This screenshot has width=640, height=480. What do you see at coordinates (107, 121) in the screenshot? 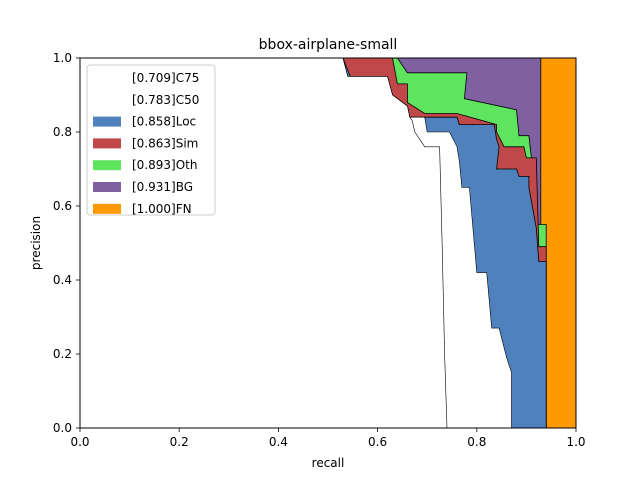
I see `legend-swatch-loc` at bounding box center [107, 121].